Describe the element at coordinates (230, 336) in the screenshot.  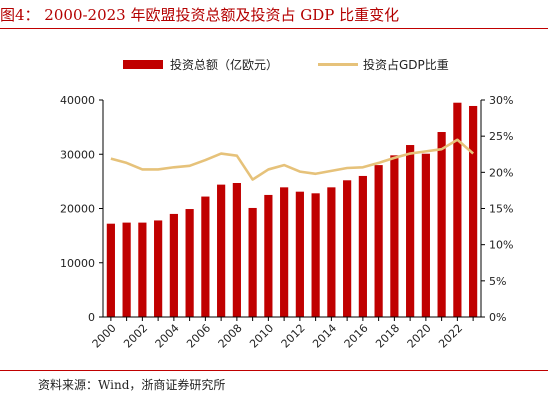
I see `x-tick-label: 2008` at that location.